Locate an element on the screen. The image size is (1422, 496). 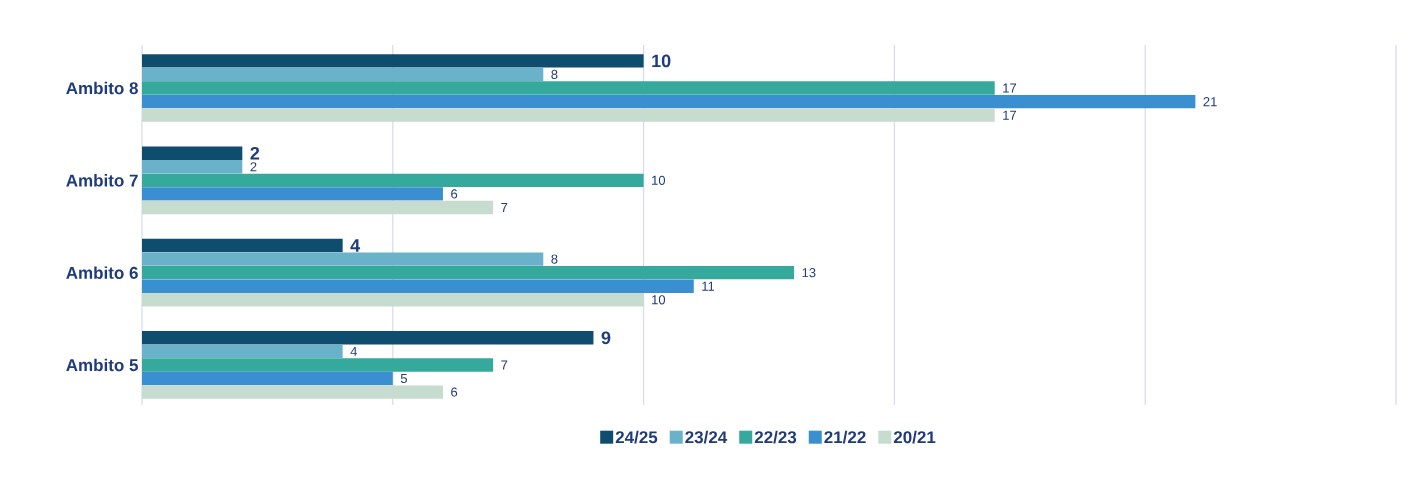
y-tick-label: Ambito 6 is located at coordinates (102, 272).